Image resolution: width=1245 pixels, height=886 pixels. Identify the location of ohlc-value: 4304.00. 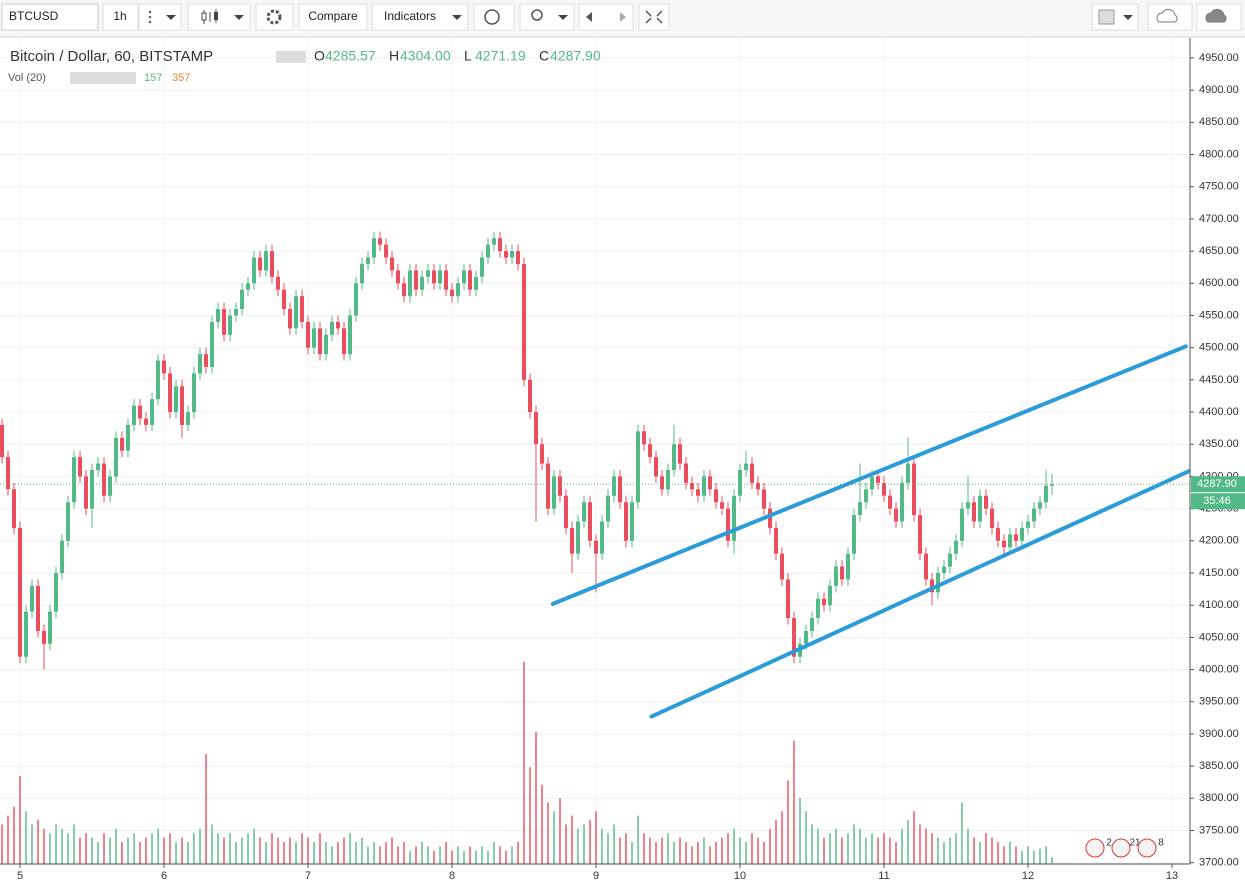
(425, 56).